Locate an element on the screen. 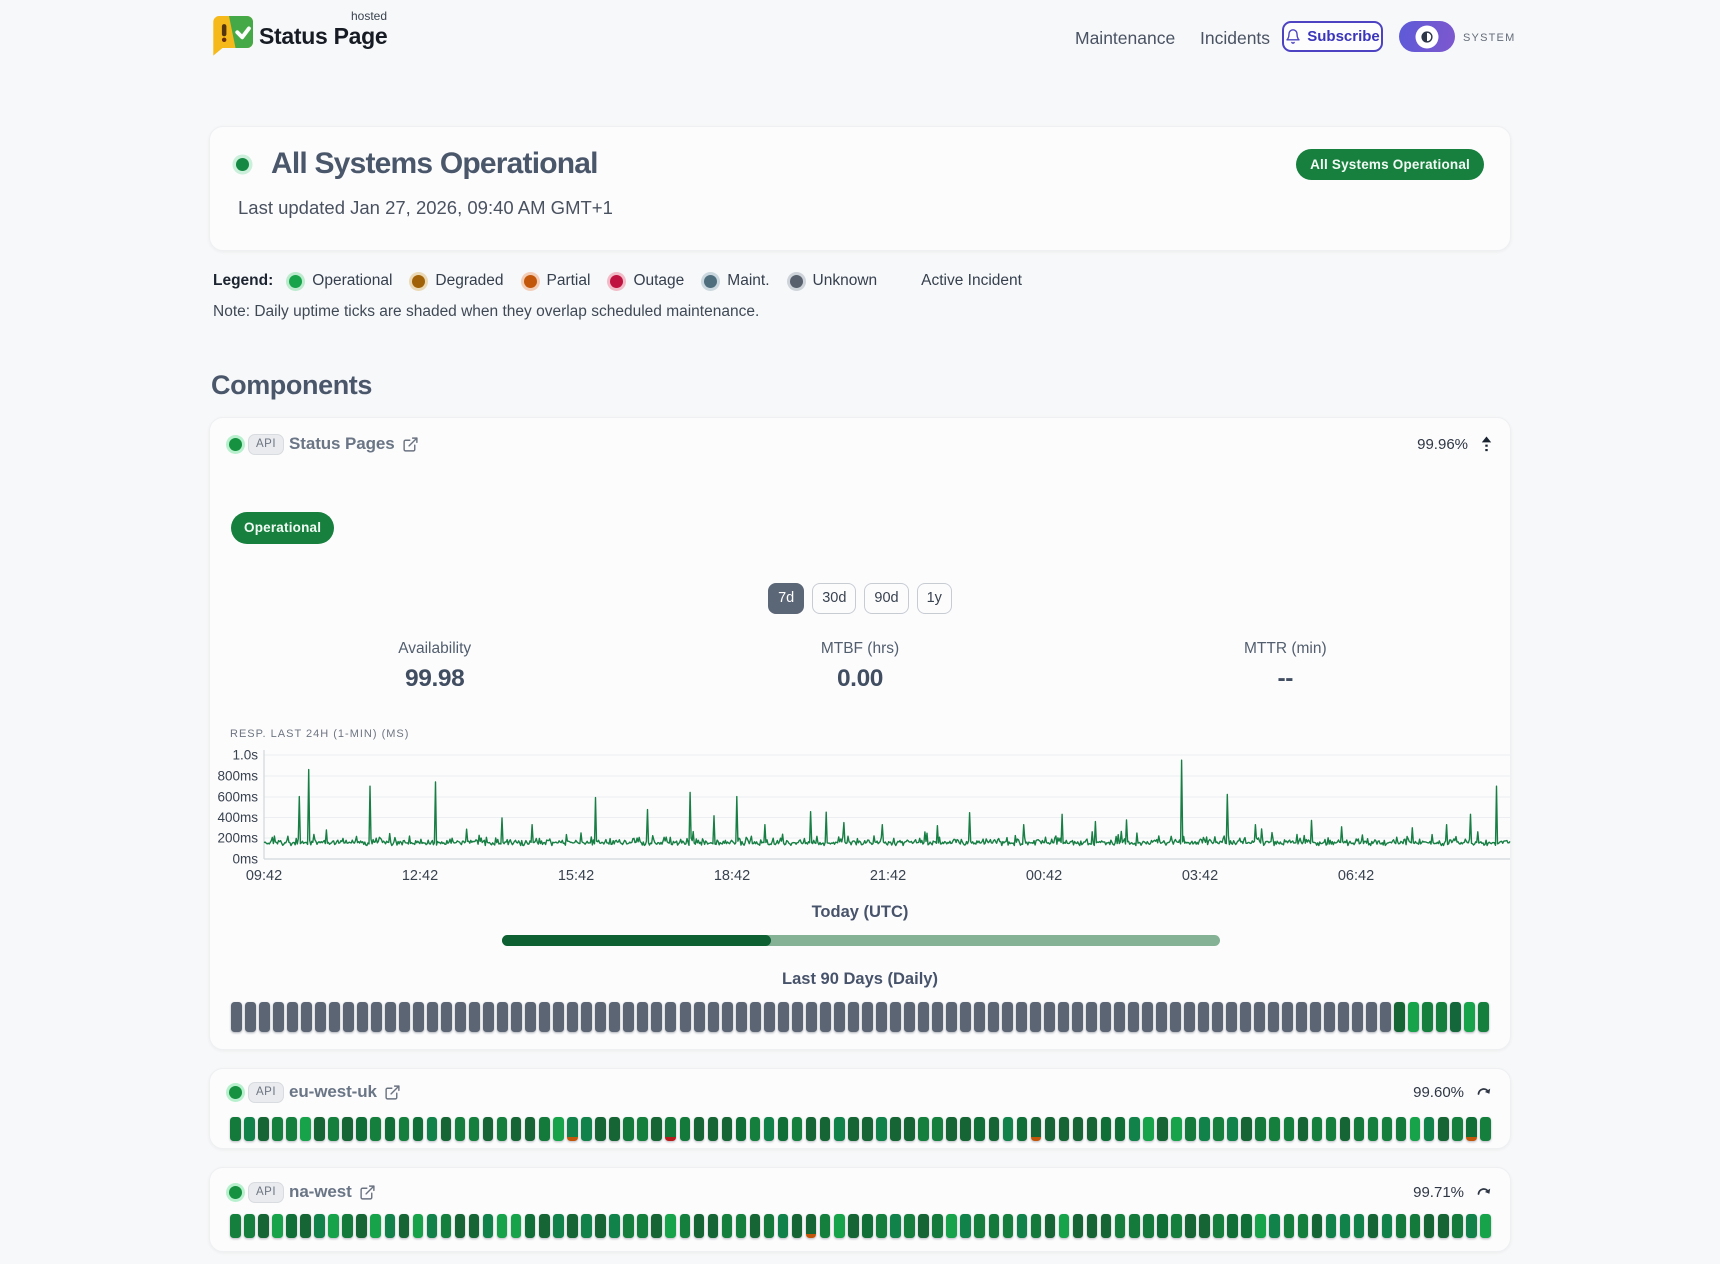 This screenshot has width=1720, height=1264. svg-text: 200ms is located at coordinates (237, 838).